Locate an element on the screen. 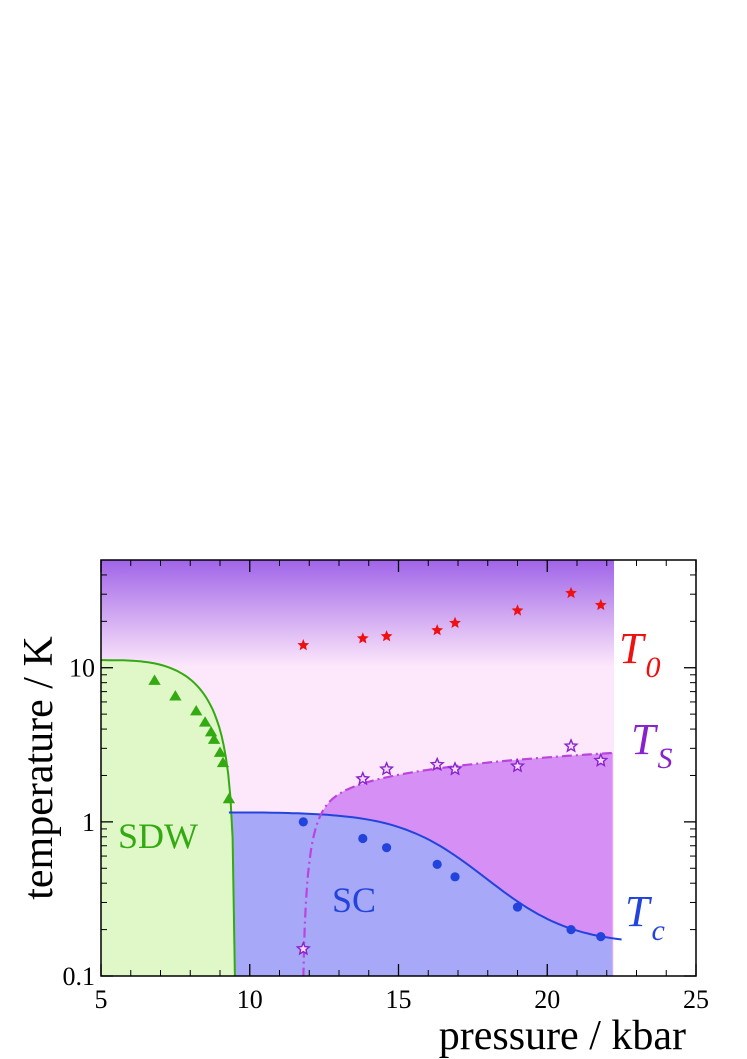  x-tick-label: 10 is located at coordinates (250, 999).